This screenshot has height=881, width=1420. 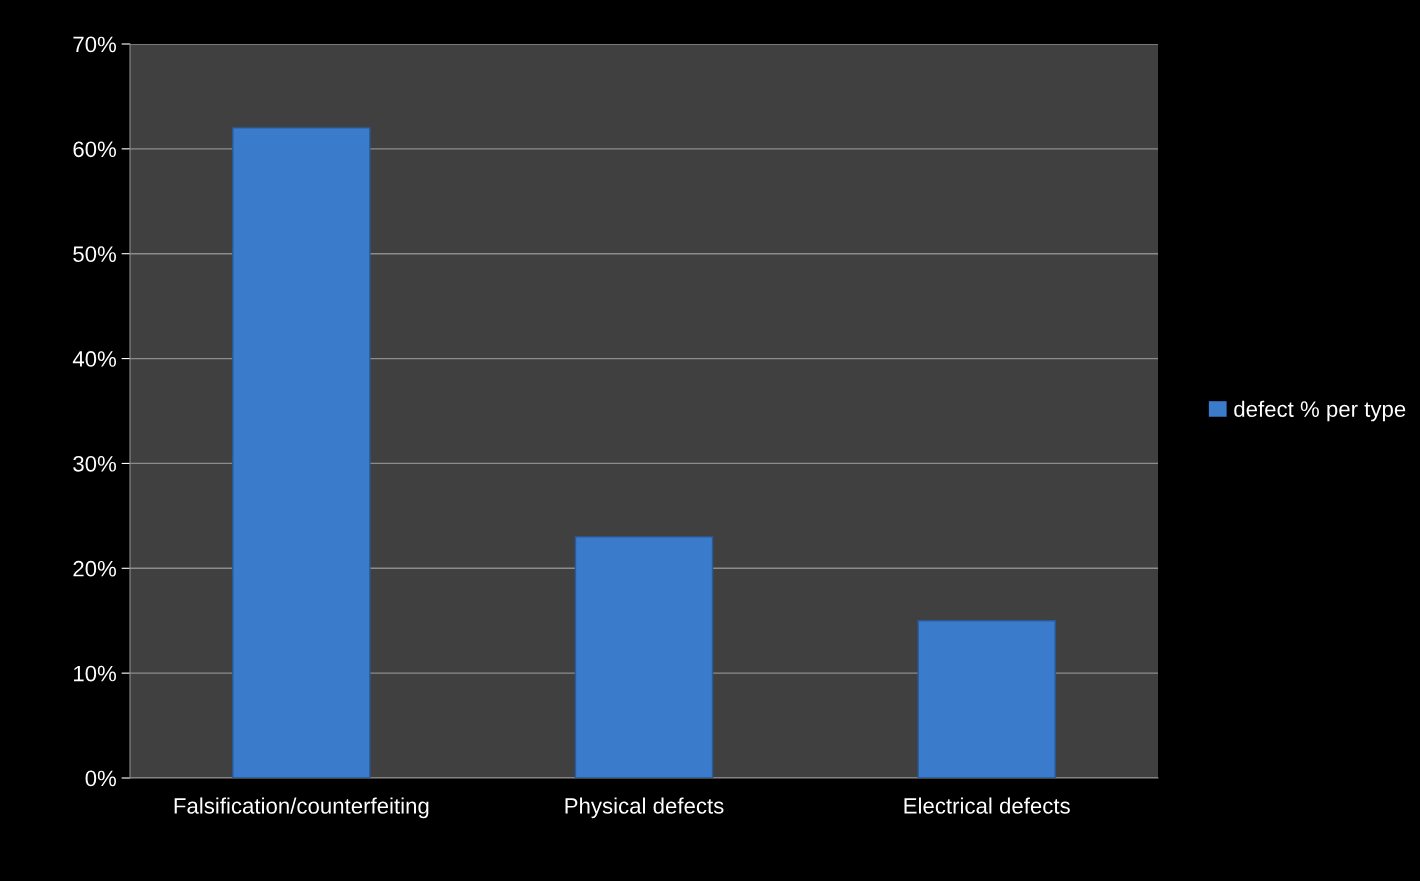 What do you see at coordinates (987, 805) in the screenshot?
I see `x-tick-label: Electrical defects` at bounding box center [987, 805].